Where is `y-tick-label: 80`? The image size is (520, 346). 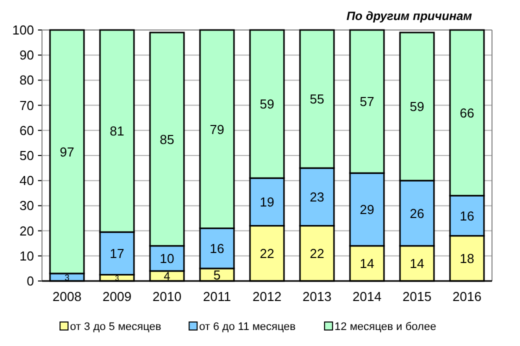 y-tick-label: 80 is located at coordinates (27, 80).